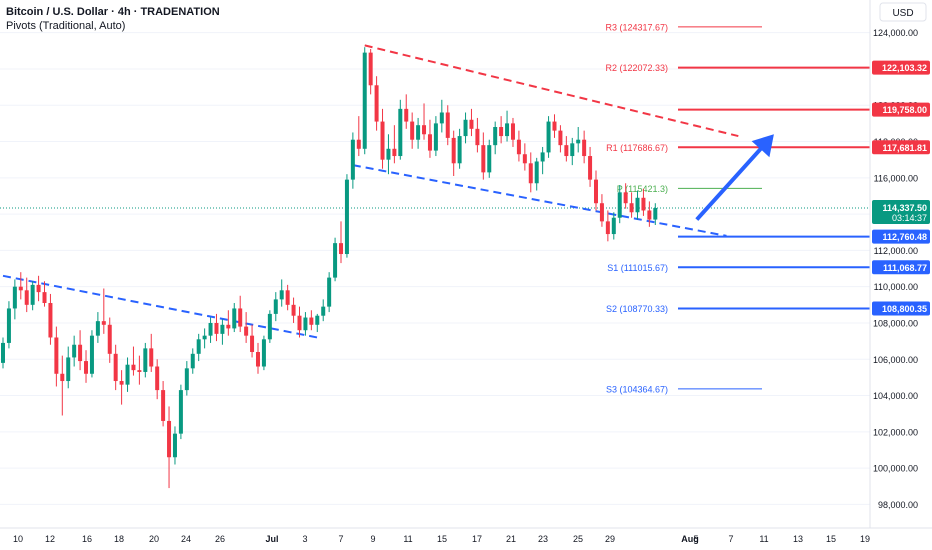 The image size is (932, 550). Describe the element at coordinates (898, 505) in the screenshot. I see `price-tick-label: 98,000.00` at that location.